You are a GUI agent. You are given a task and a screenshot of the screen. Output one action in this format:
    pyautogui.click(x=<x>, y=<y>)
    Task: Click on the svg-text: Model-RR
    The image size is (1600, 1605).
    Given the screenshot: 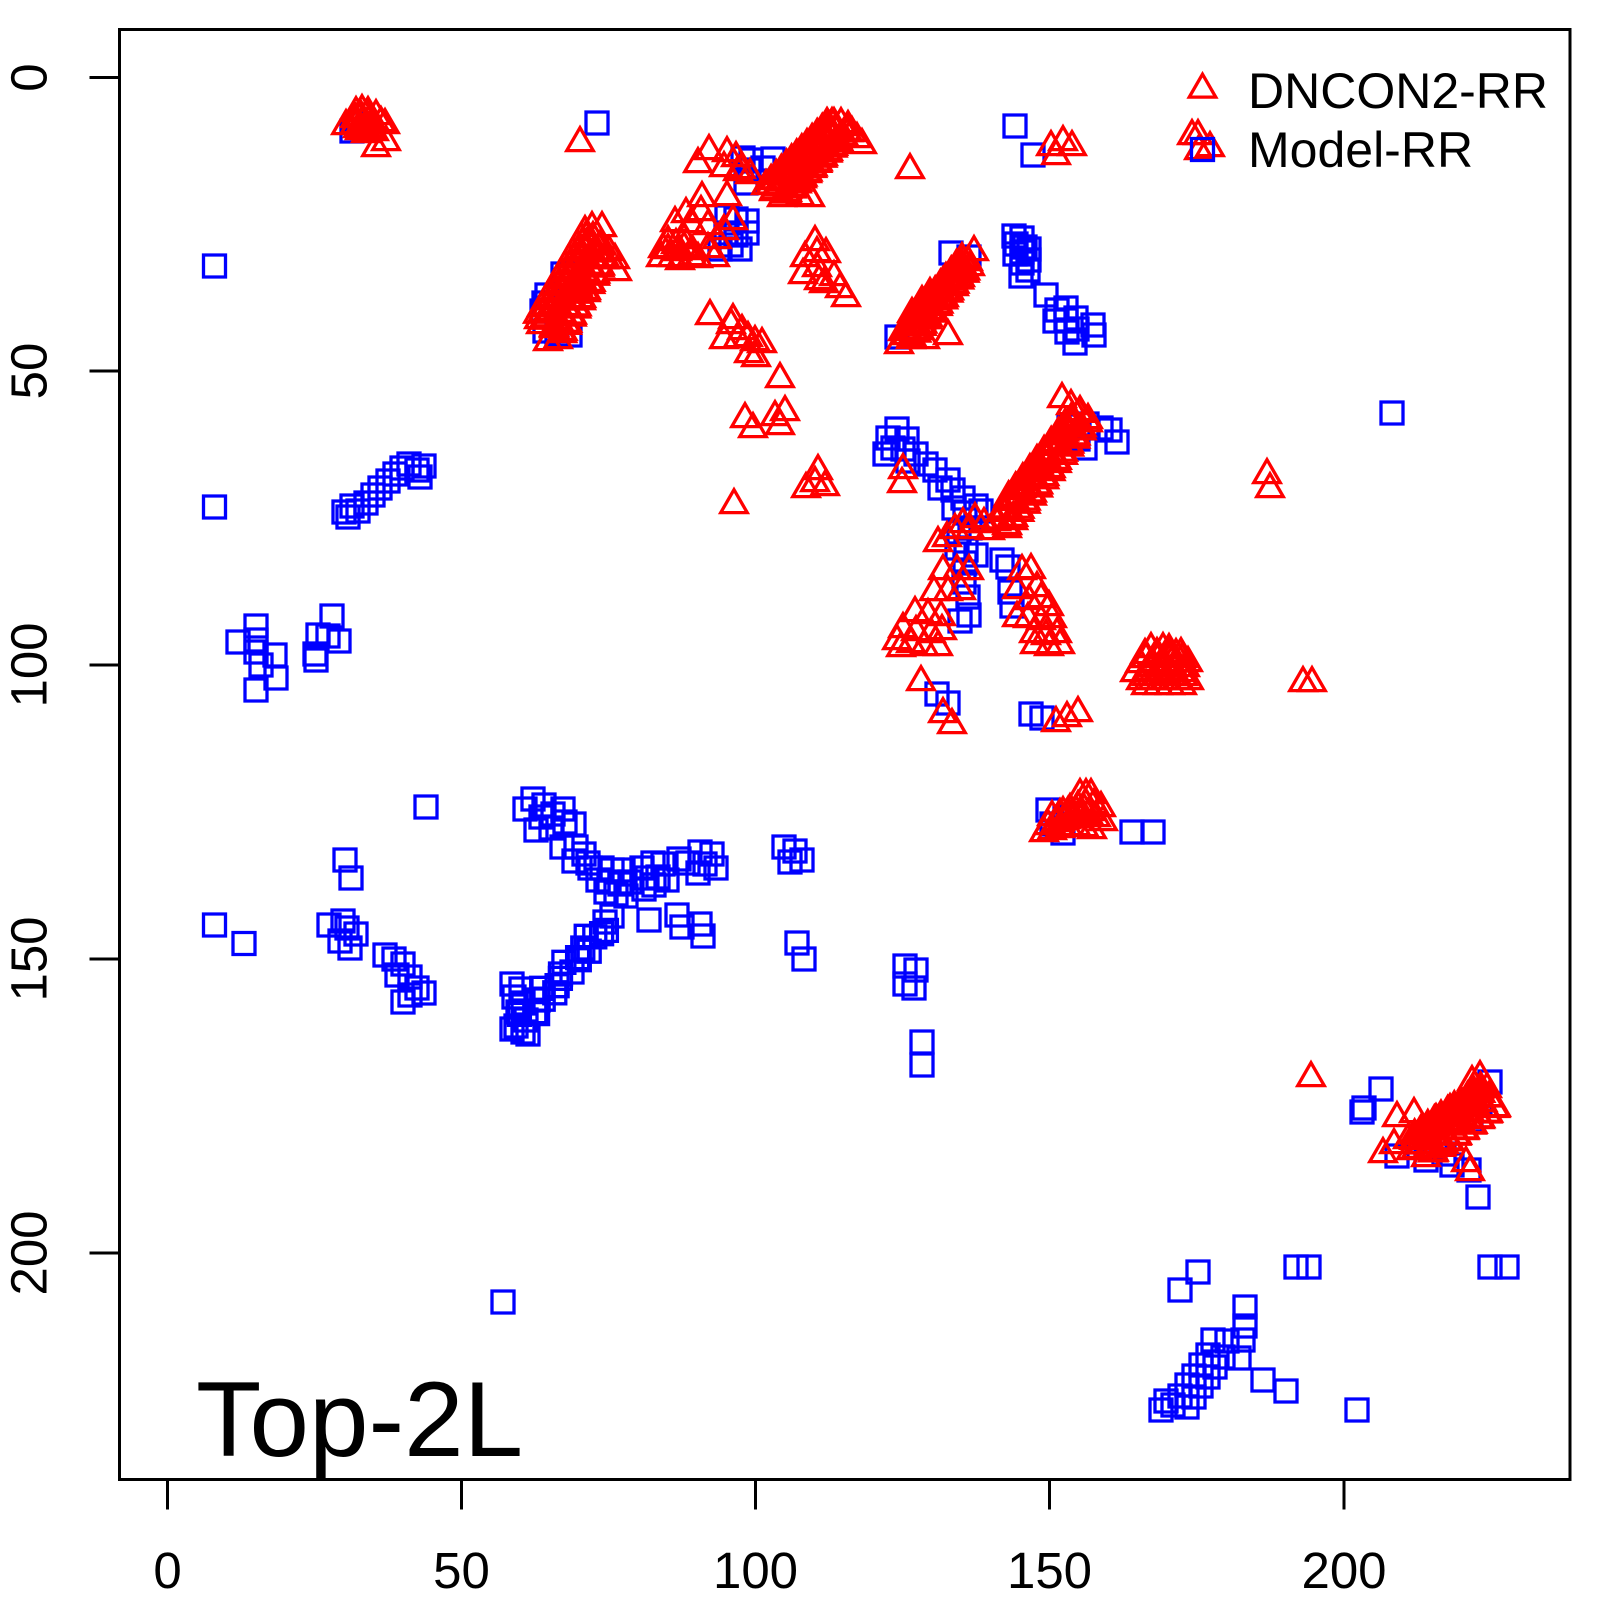 What is the action you would take?
    pyautogui.click(x=1360, y=150)
    